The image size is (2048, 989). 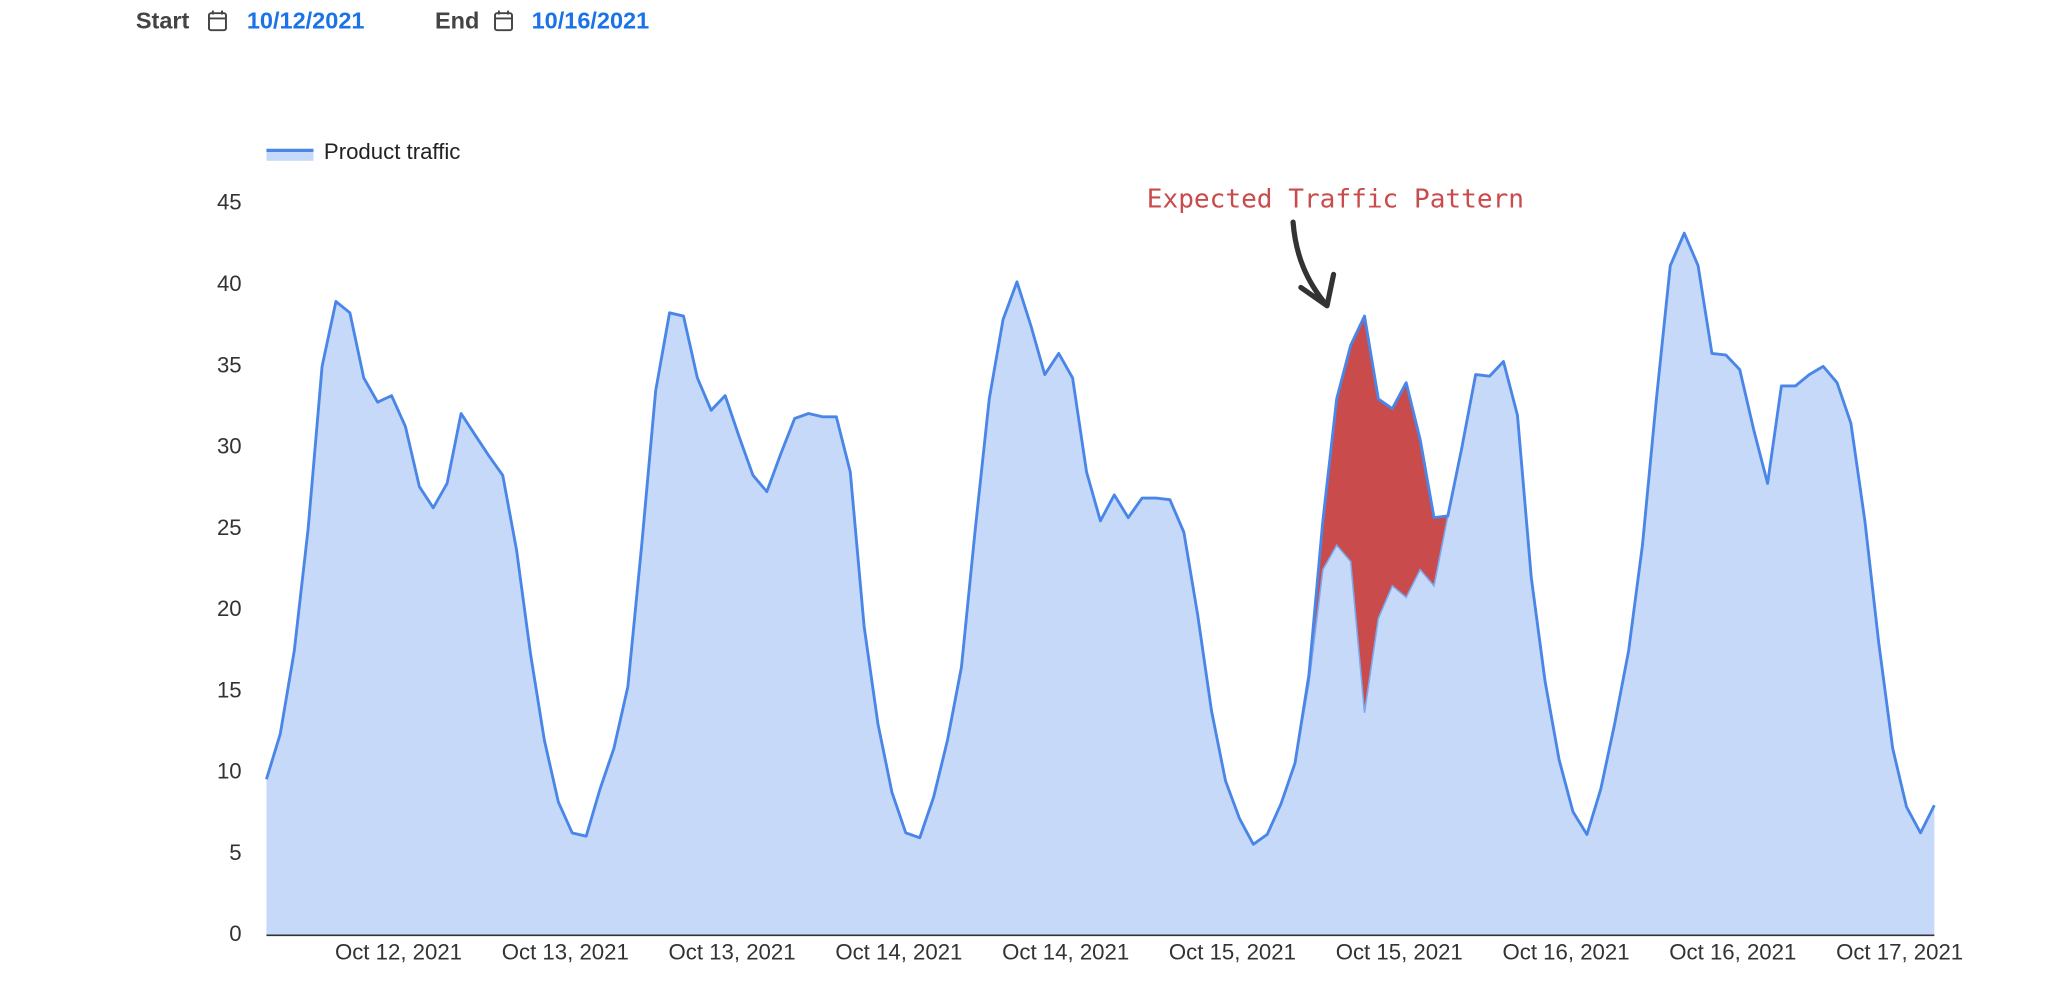 What do you see at coordinates (163, 21) in the screenshot?
I see `start-label: Start` at bounding box center [163, 21].